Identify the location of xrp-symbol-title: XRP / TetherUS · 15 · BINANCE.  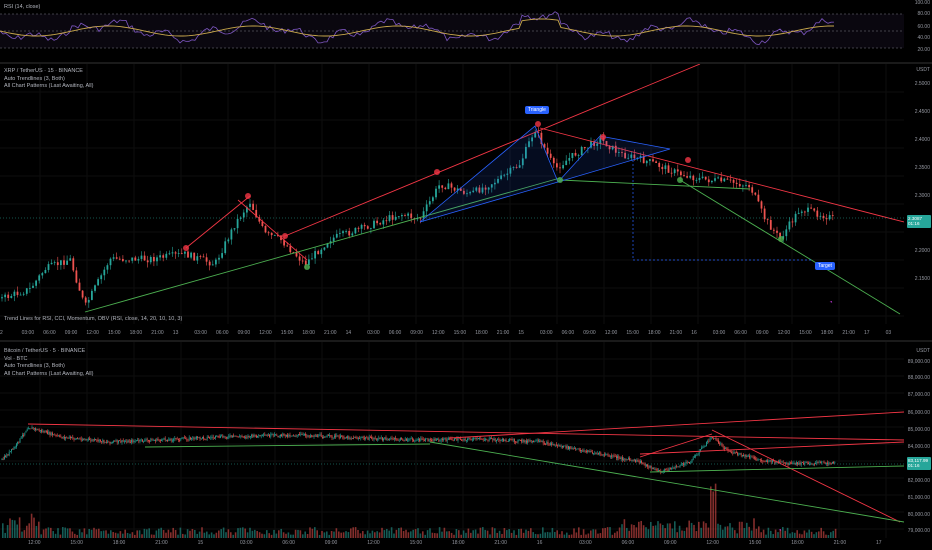
(43, 71).